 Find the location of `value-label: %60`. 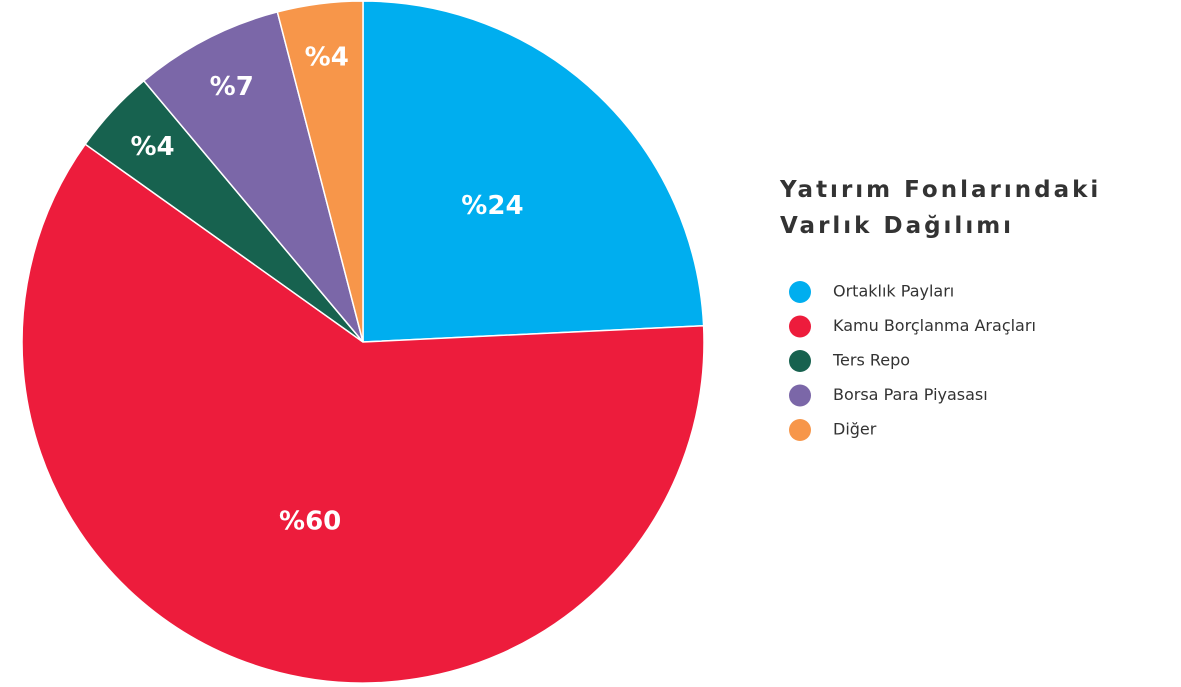

value-label: %60 is located at coordinates (310, 521).